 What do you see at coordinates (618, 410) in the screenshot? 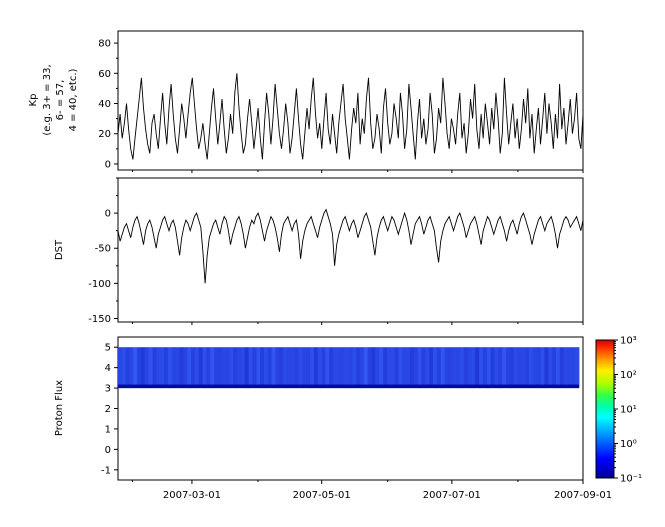
I see `colorbar-group: 10³ 10² 10¹ 10⁰ 10⁻¹` at bounding box center [618, 410].